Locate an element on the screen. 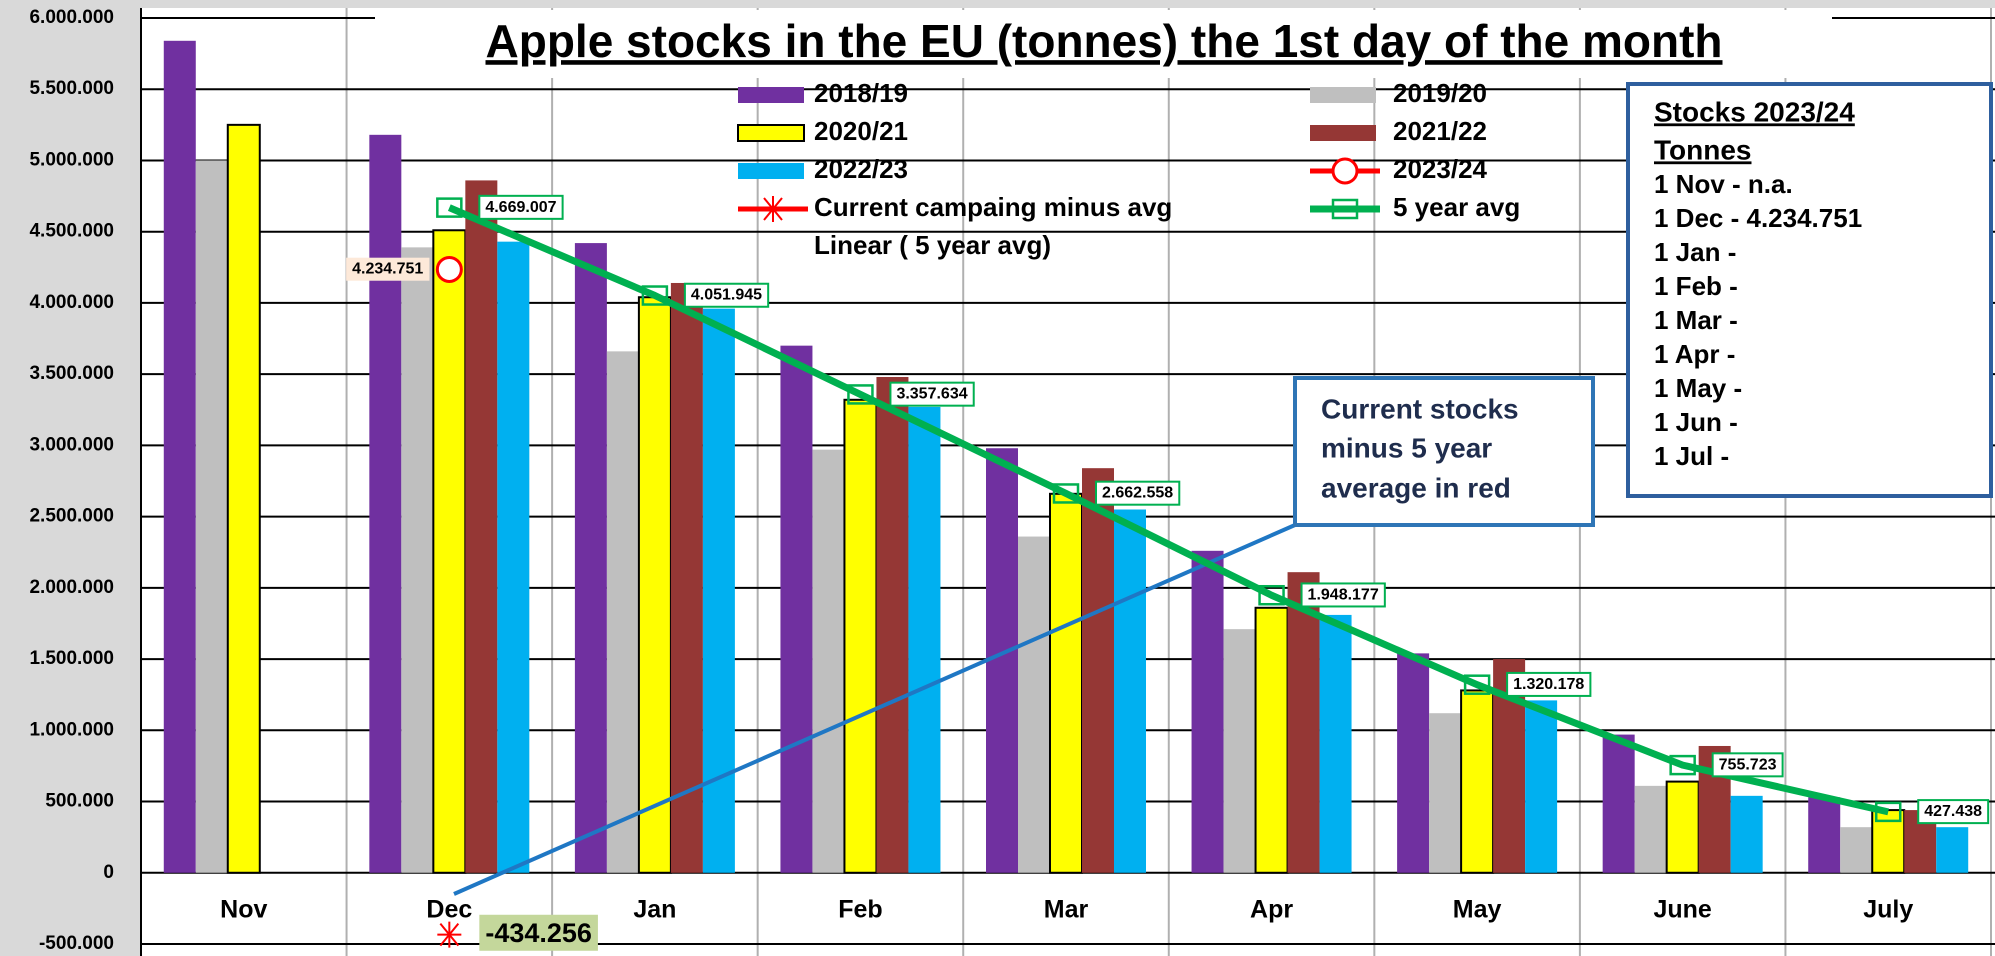 Image resolution: width=1995 pixels, height=956 pixels. stocks-line: 1 Feb - is located at coordinates (1696, 286).